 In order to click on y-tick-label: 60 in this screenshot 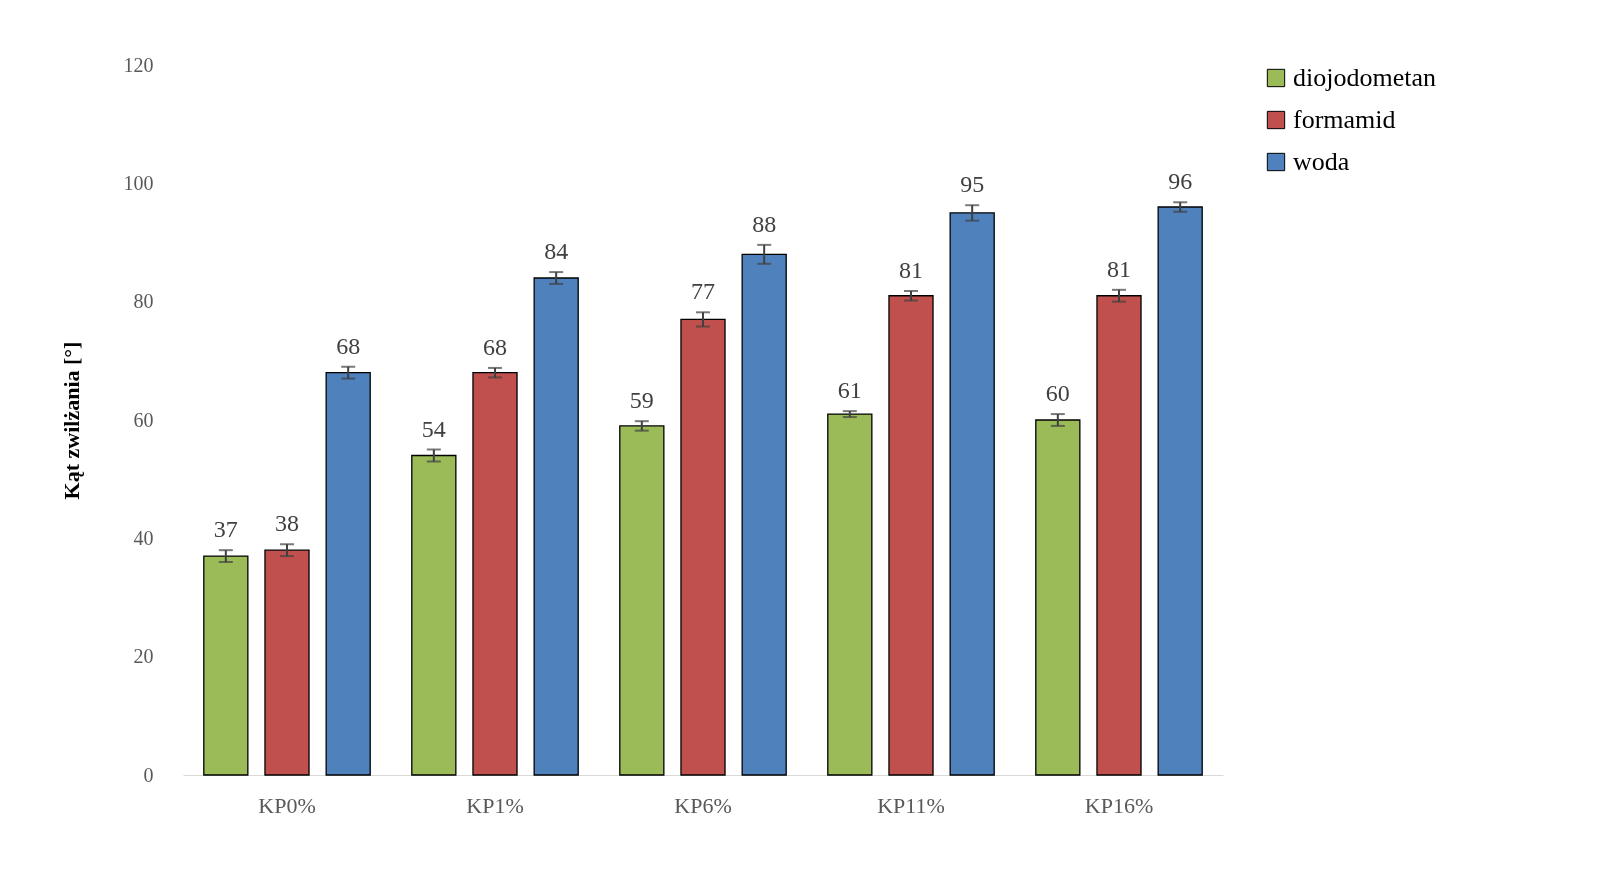, I will do `click(143, 419)`.